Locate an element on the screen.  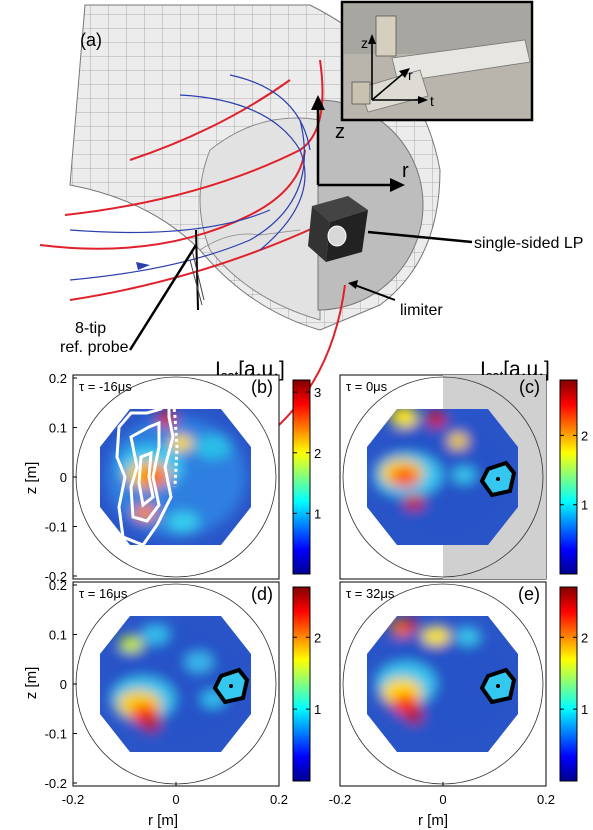
panel-label: (b) is located at coordinates (262, 387).